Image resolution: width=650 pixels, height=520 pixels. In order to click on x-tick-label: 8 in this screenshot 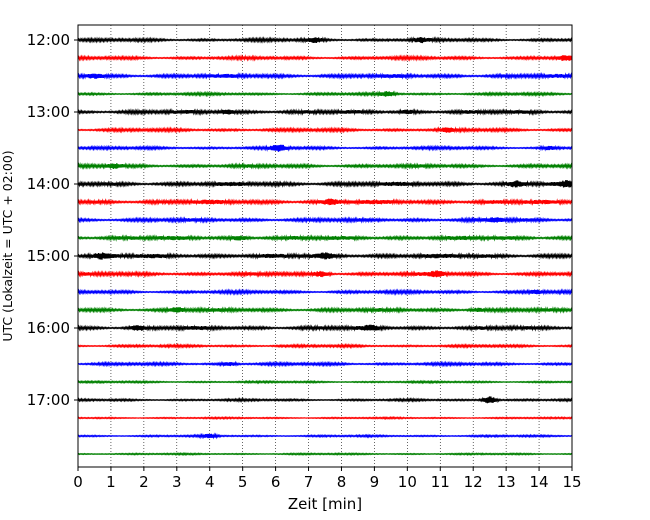, I will do `click(342, 482)`.